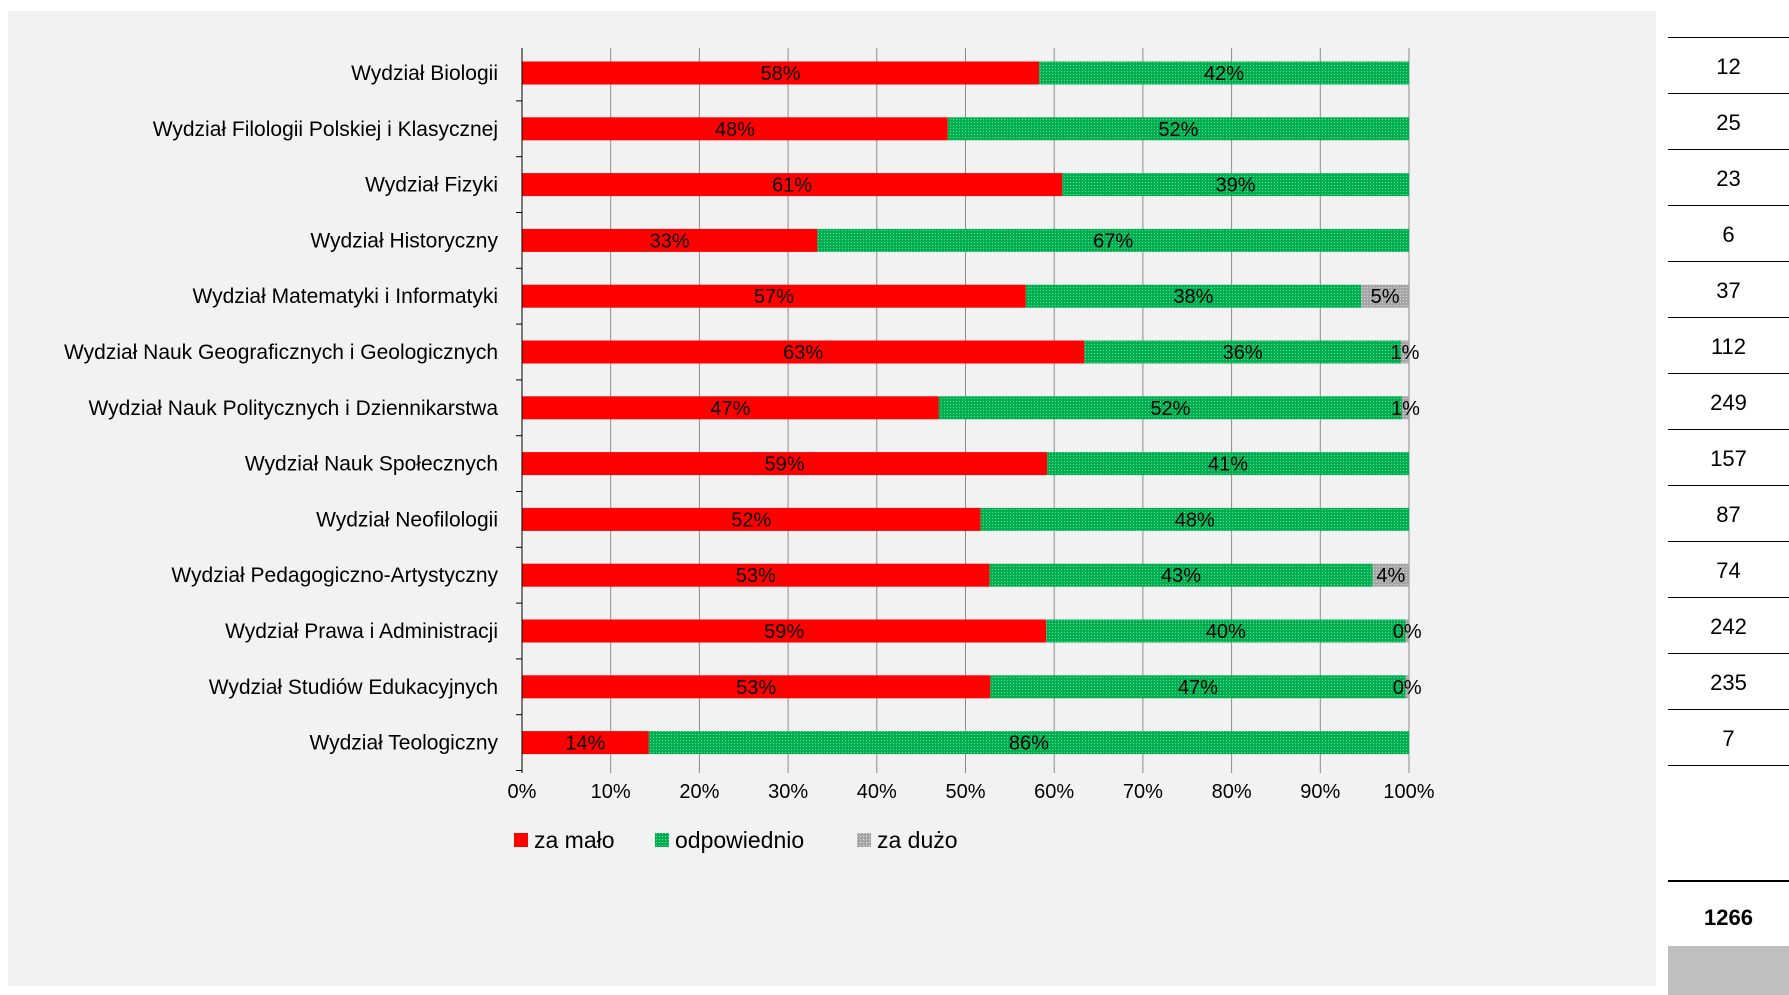  I want to click on x-tick-label: 40%, so click(877, 792).